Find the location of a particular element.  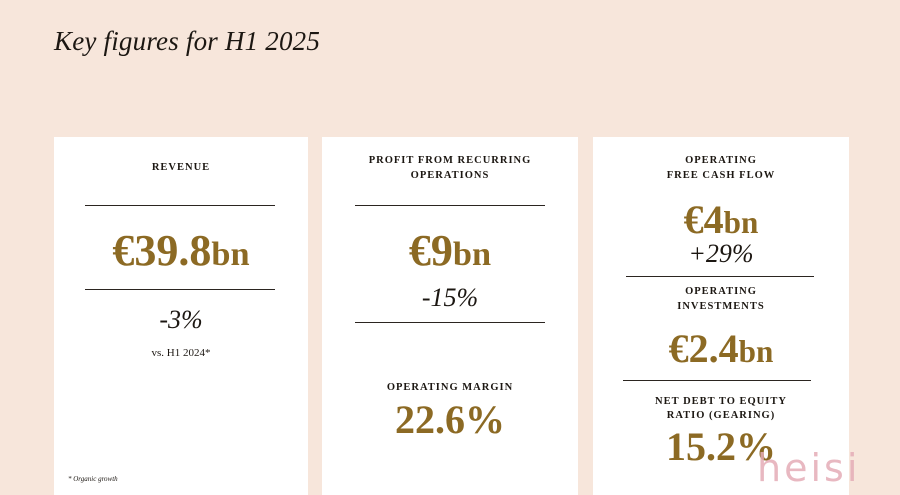

revenue-value: €39.8bn is located at coordinates (181, 250).